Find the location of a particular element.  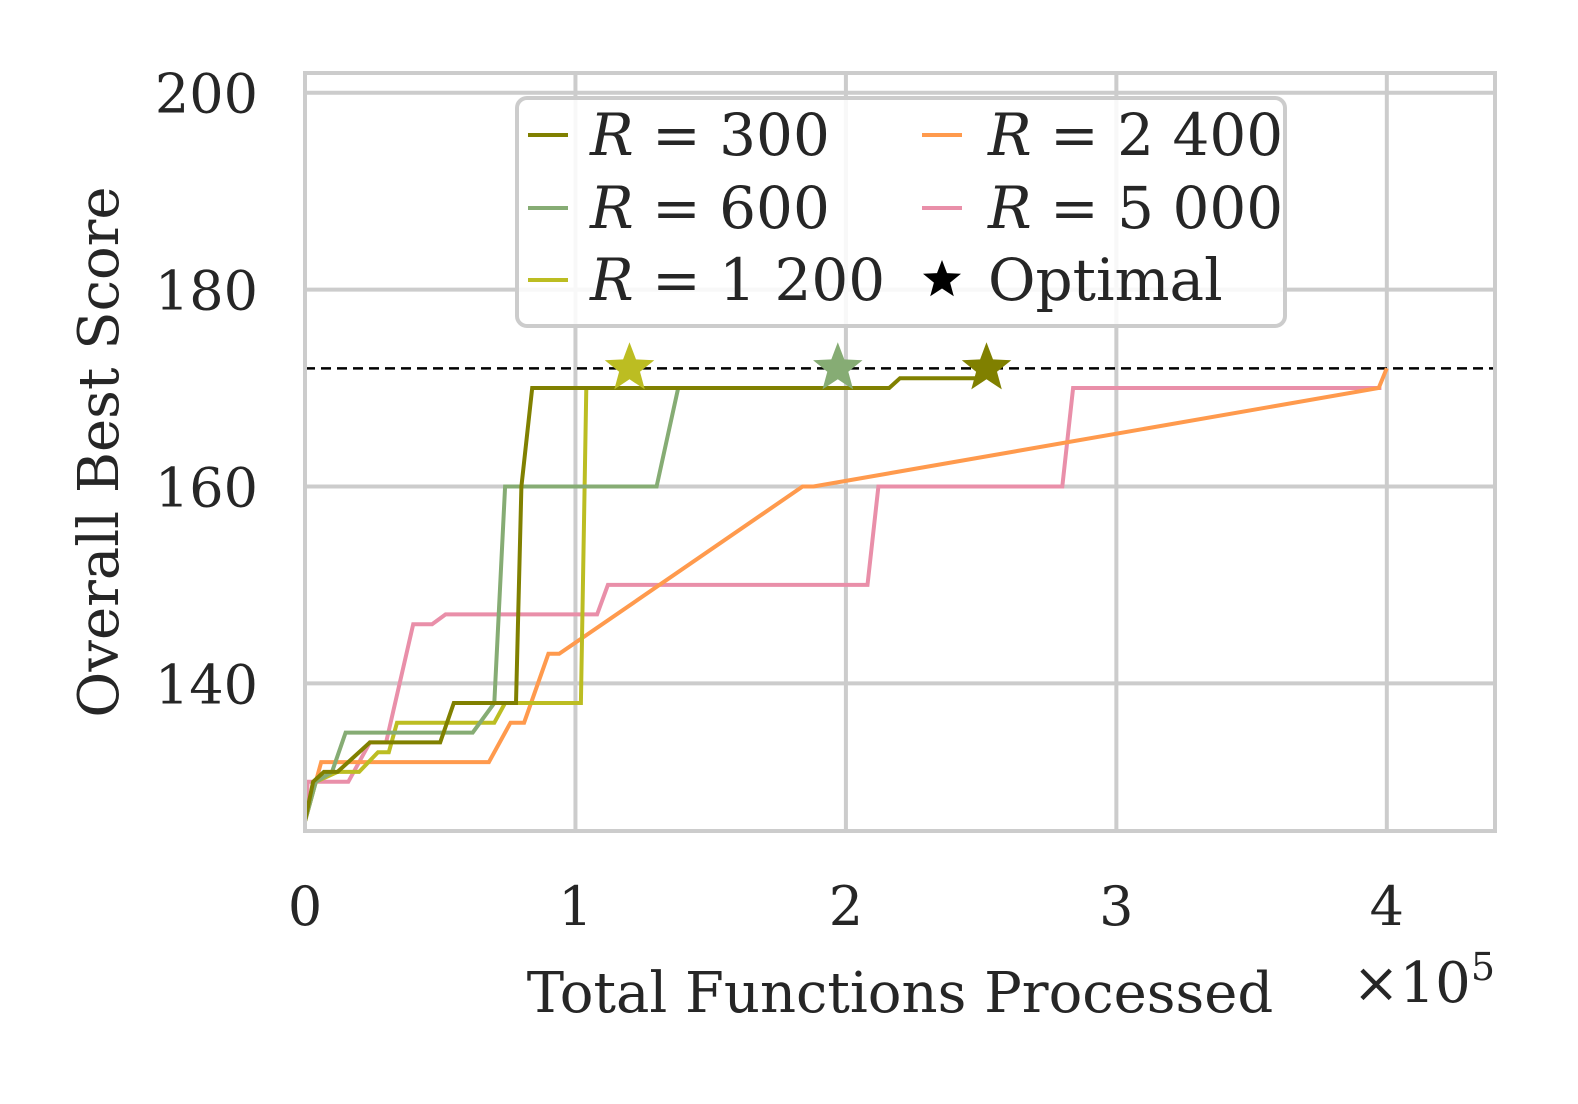

x-tick-labels: 0 1 2 3 4 is located at coordinates (846, 906).